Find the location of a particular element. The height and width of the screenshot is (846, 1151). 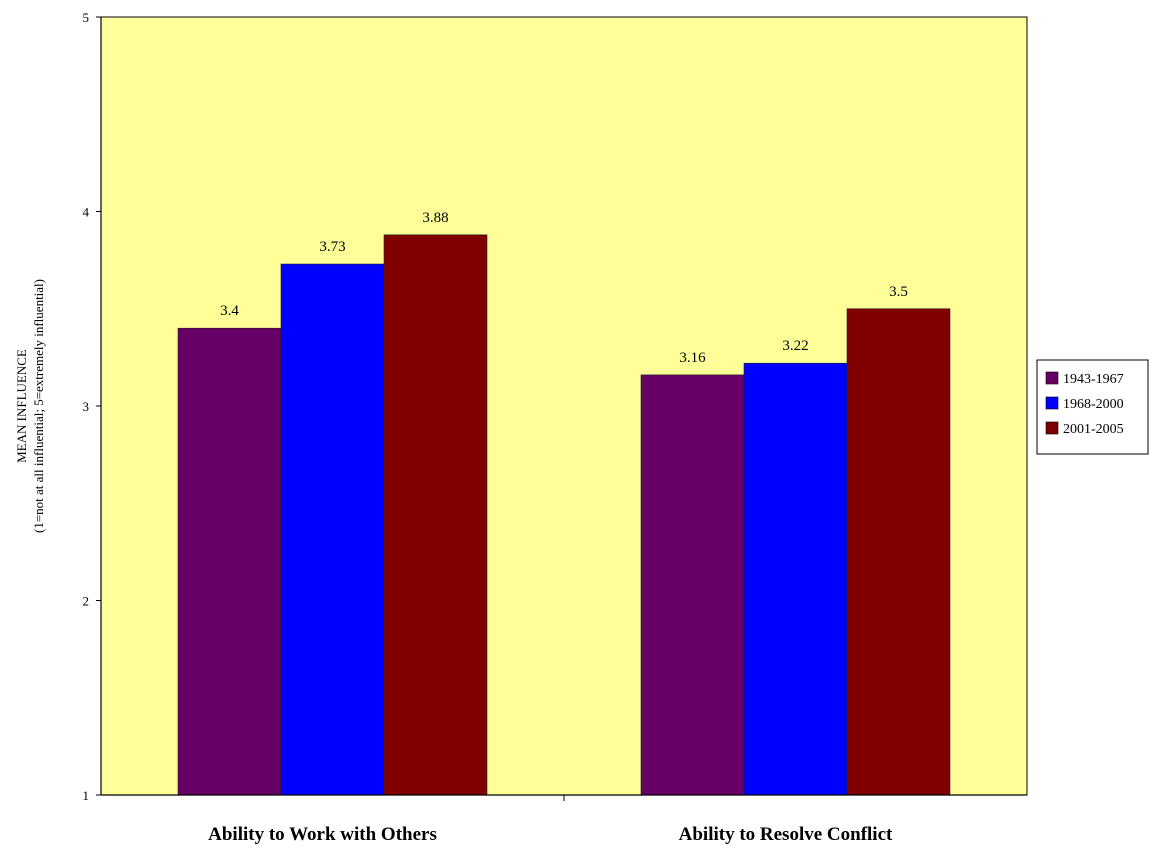

data-label: 3.16 is located at coordinates (692, 358).